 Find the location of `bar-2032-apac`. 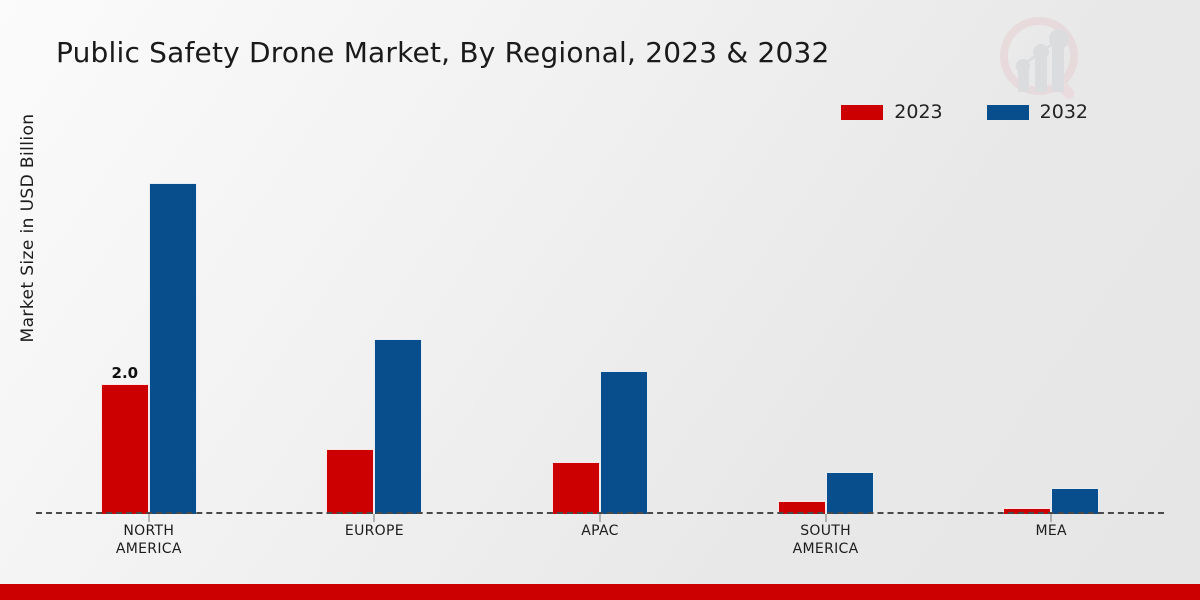

bar-2032-apac is located at coordinates (623, 442).